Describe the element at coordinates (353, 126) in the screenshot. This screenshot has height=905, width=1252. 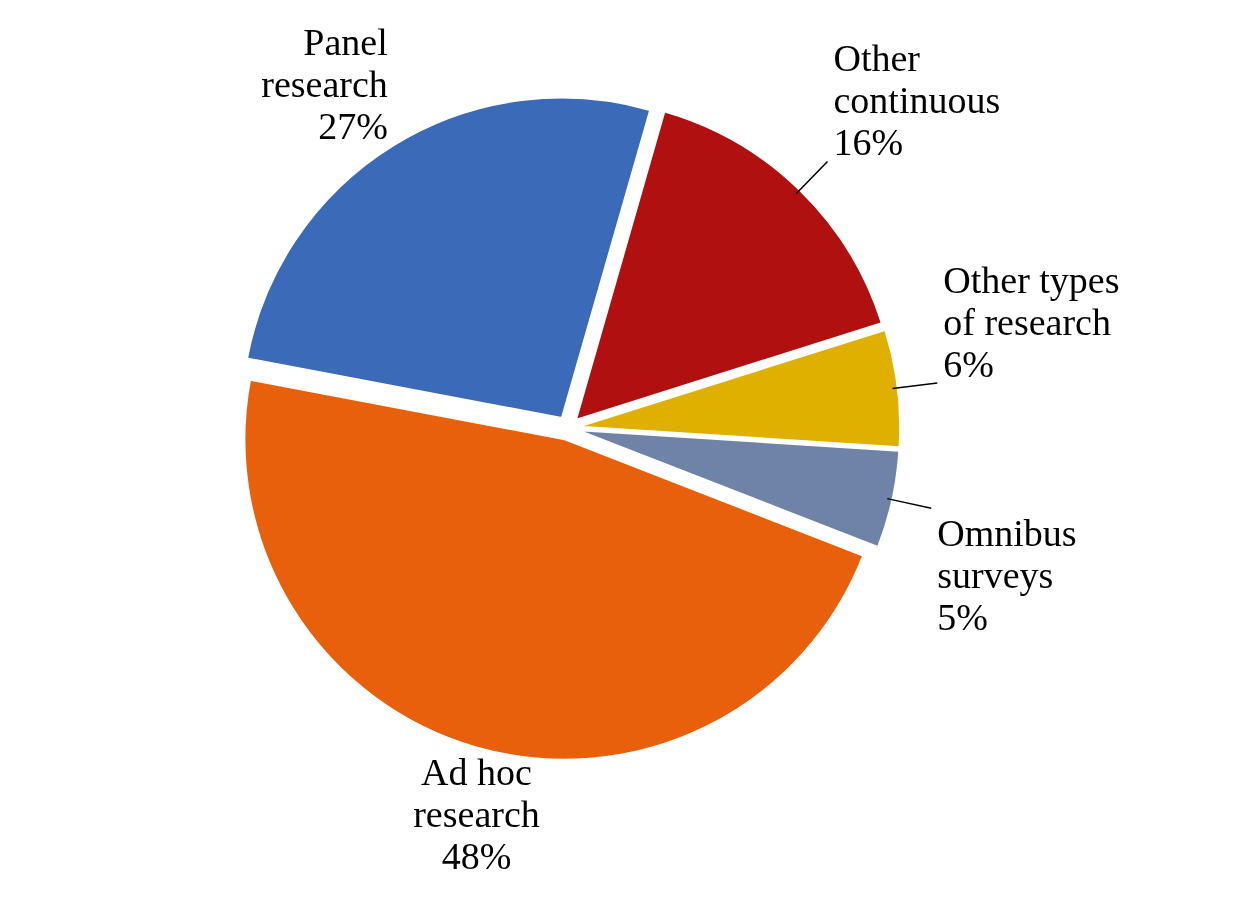
I see `data-label: 27%` at that location.